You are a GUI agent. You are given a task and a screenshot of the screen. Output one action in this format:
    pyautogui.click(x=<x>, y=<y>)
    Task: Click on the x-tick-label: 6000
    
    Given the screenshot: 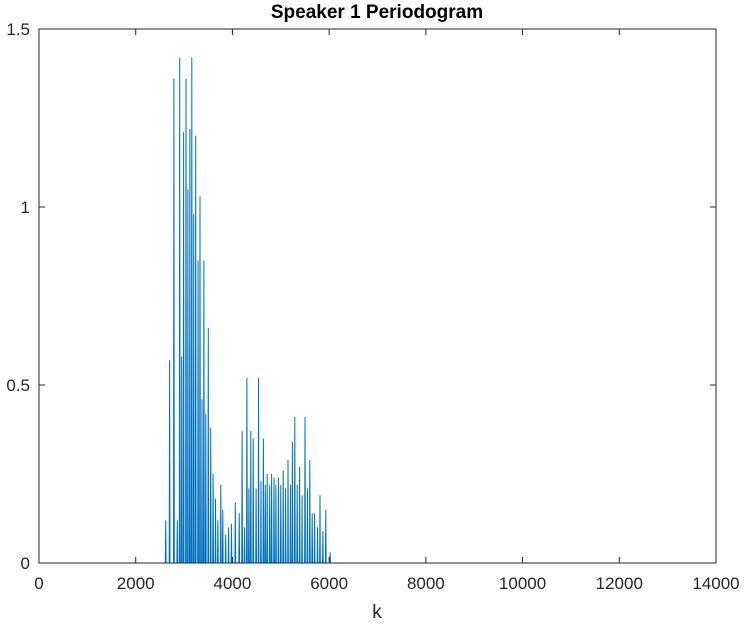 What is the action you would take?
    pyautogui.click(x=329, y=583)
    